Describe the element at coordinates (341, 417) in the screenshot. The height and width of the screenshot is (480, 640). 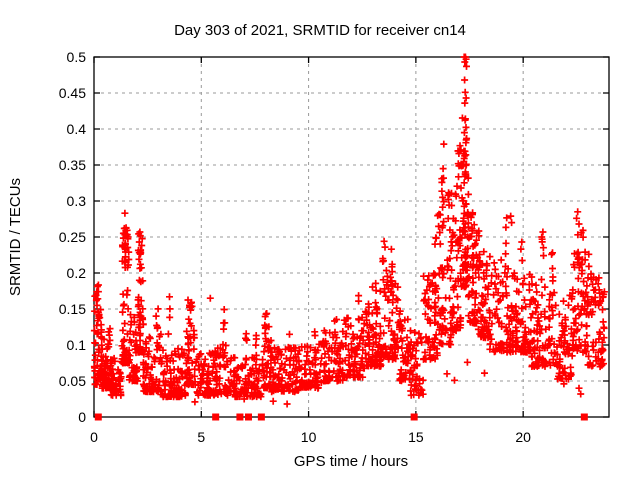
I see `zero-value-points` at that location.